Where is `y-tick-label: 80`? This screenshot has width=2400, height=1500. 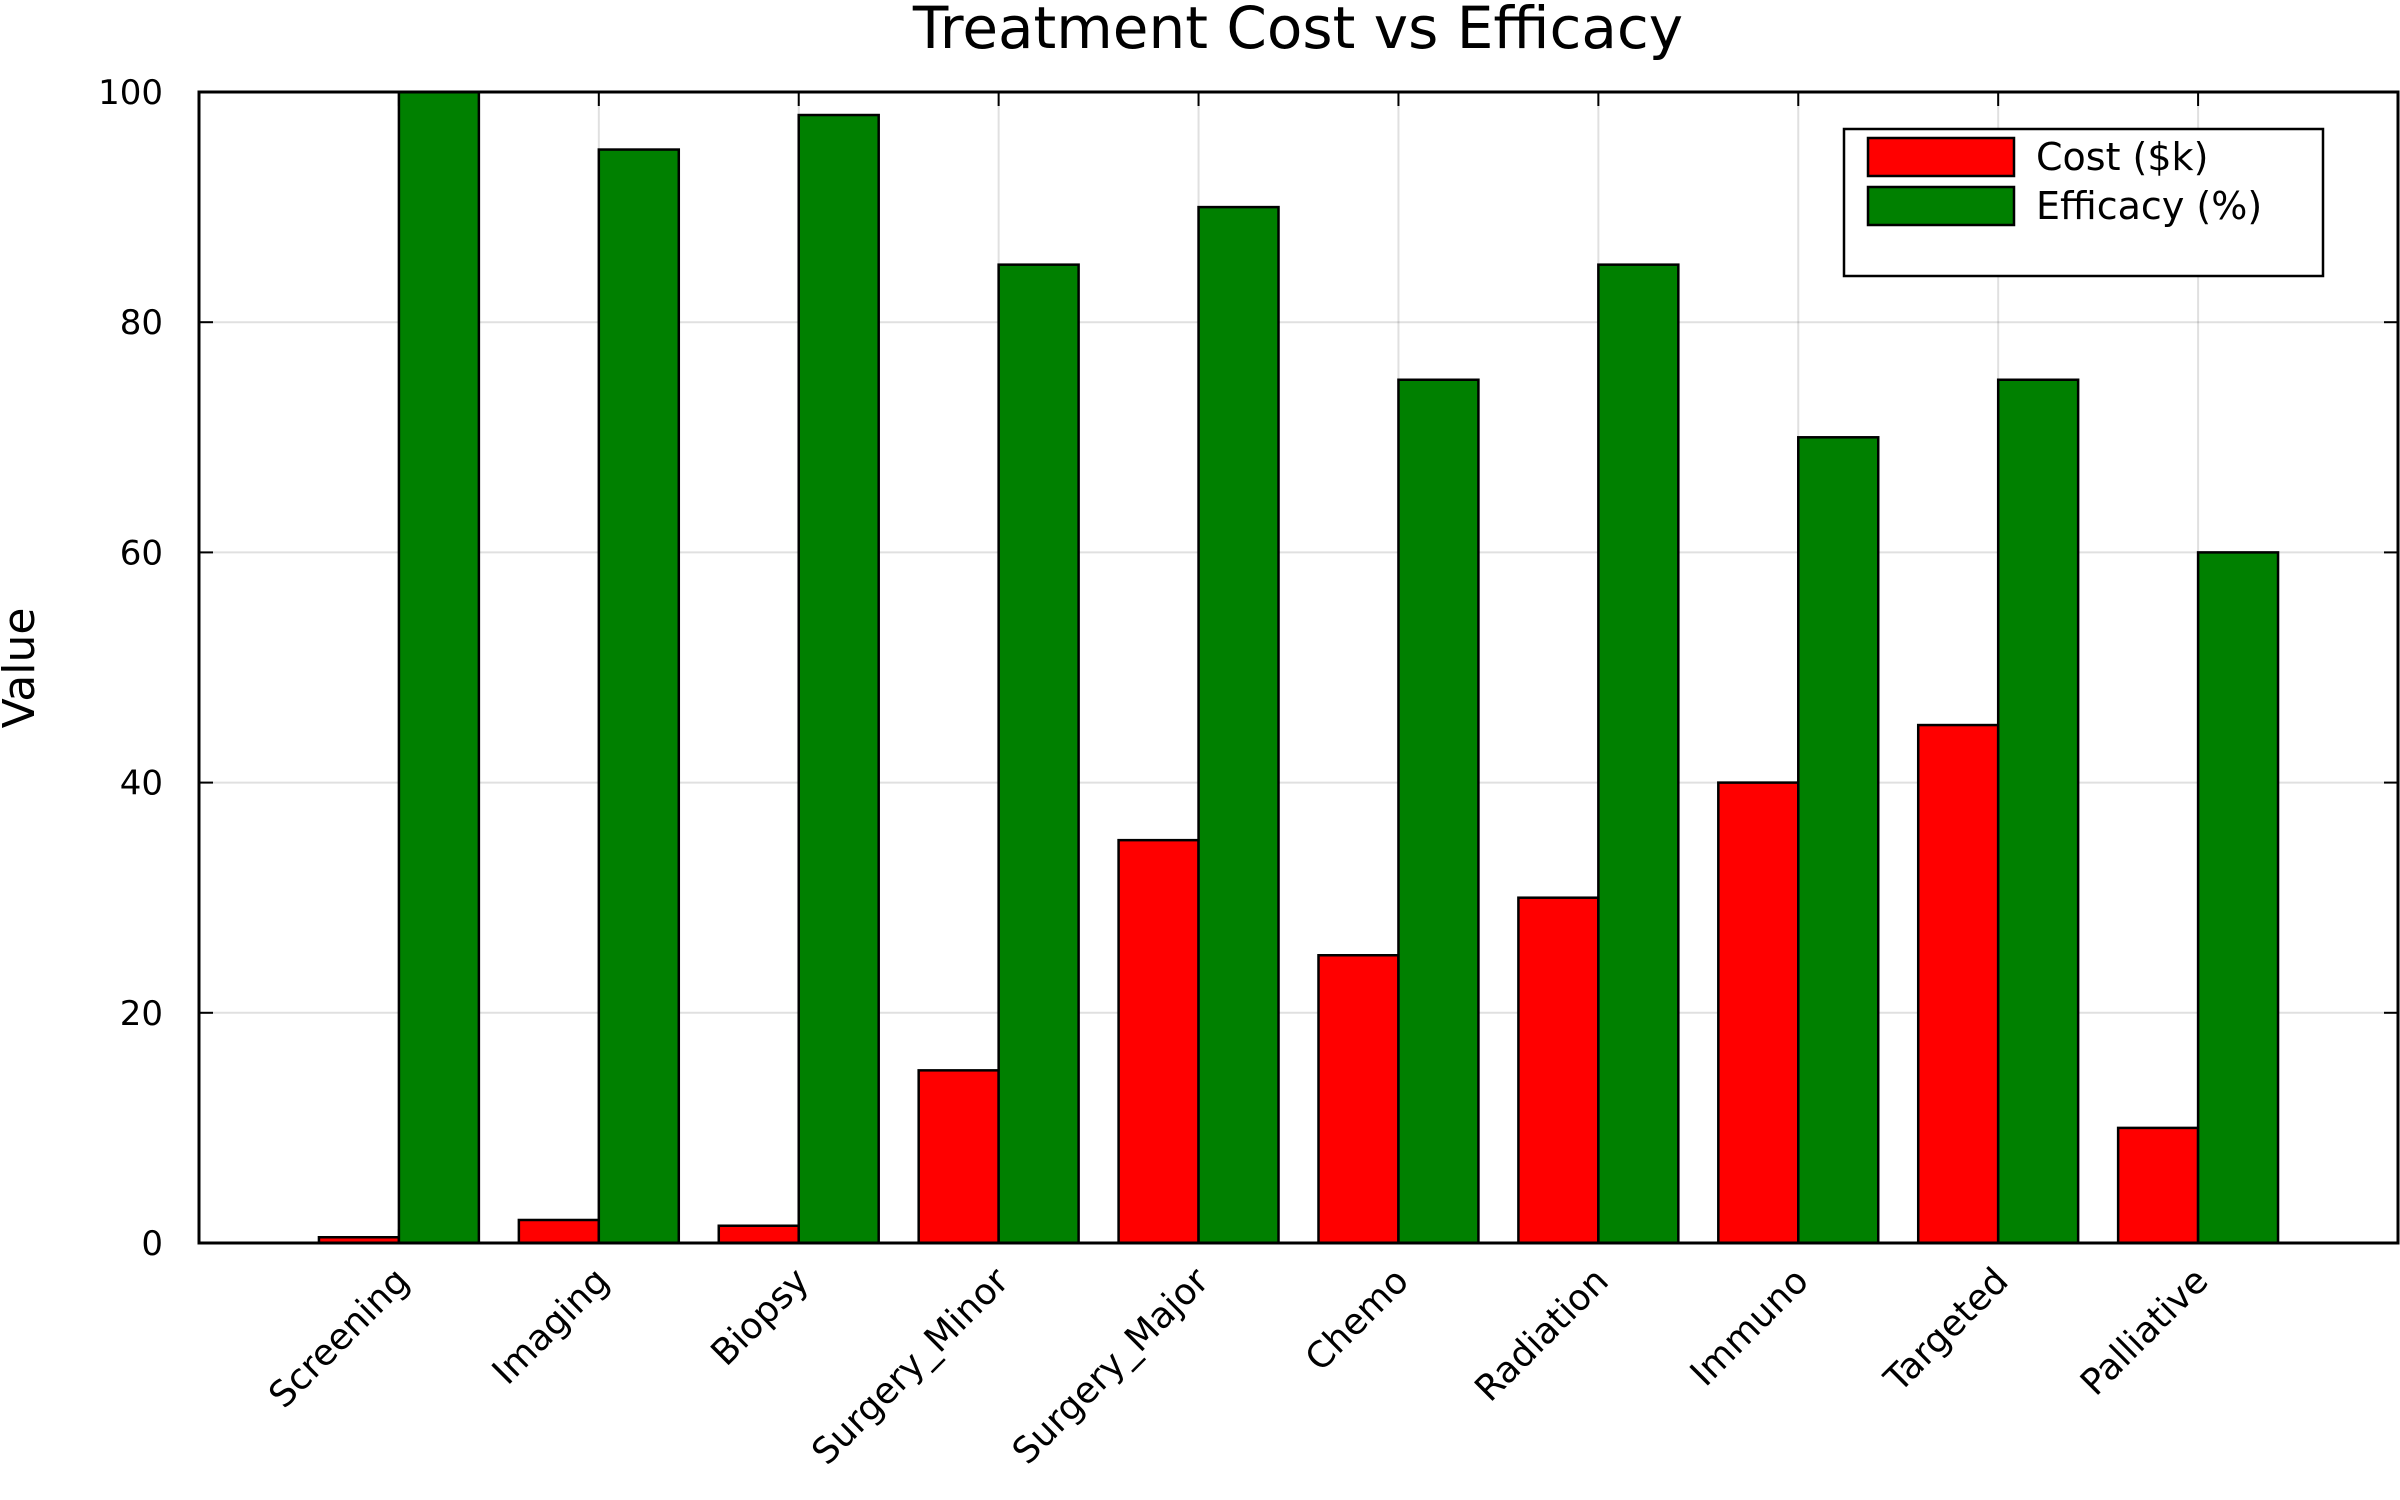 y-tick-label: 80 is located at coordinates (141, 323).